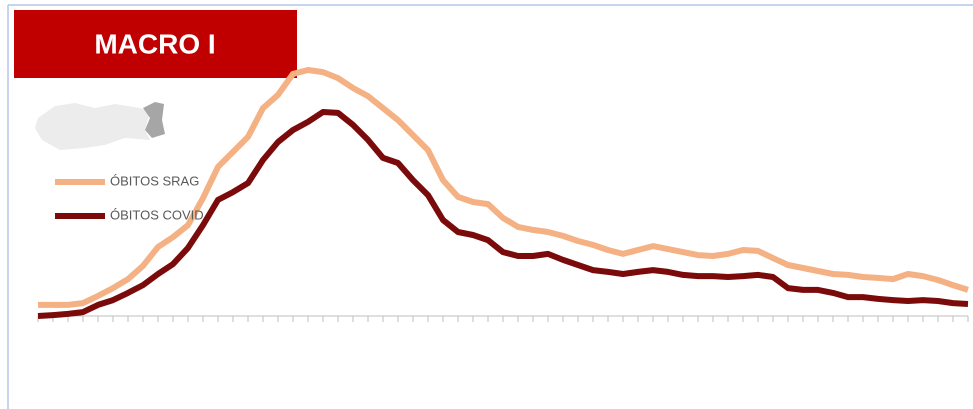  I want to click on legend-label: ÓBITOS COVID, so click(157, 214).